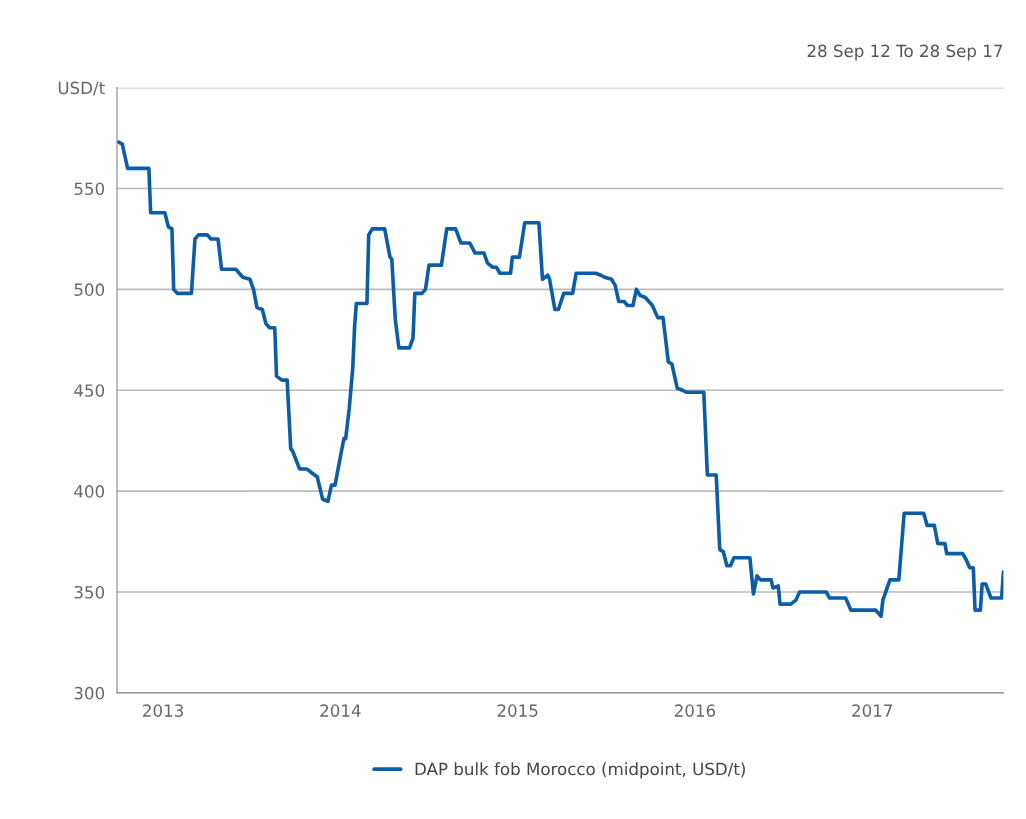 Image resolution: width=1026 pixels, height=819 pixels. I want to click on x-tick-label: 2017, so click(872, 710).